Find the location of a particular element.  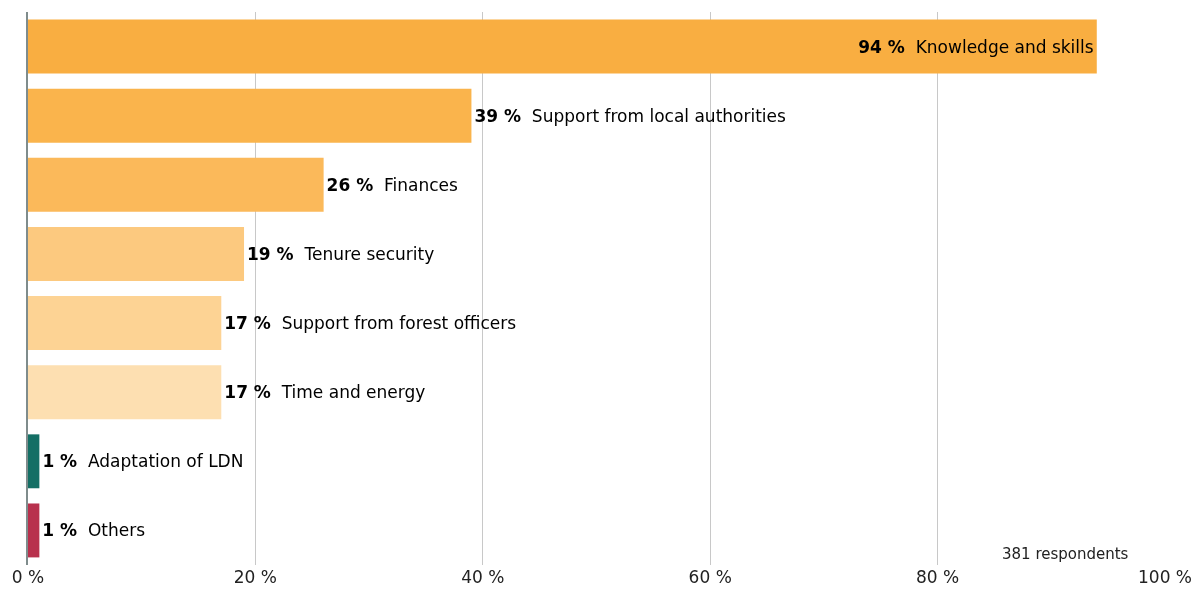

y-tick-label: Others is located at coordinates (116, 530).